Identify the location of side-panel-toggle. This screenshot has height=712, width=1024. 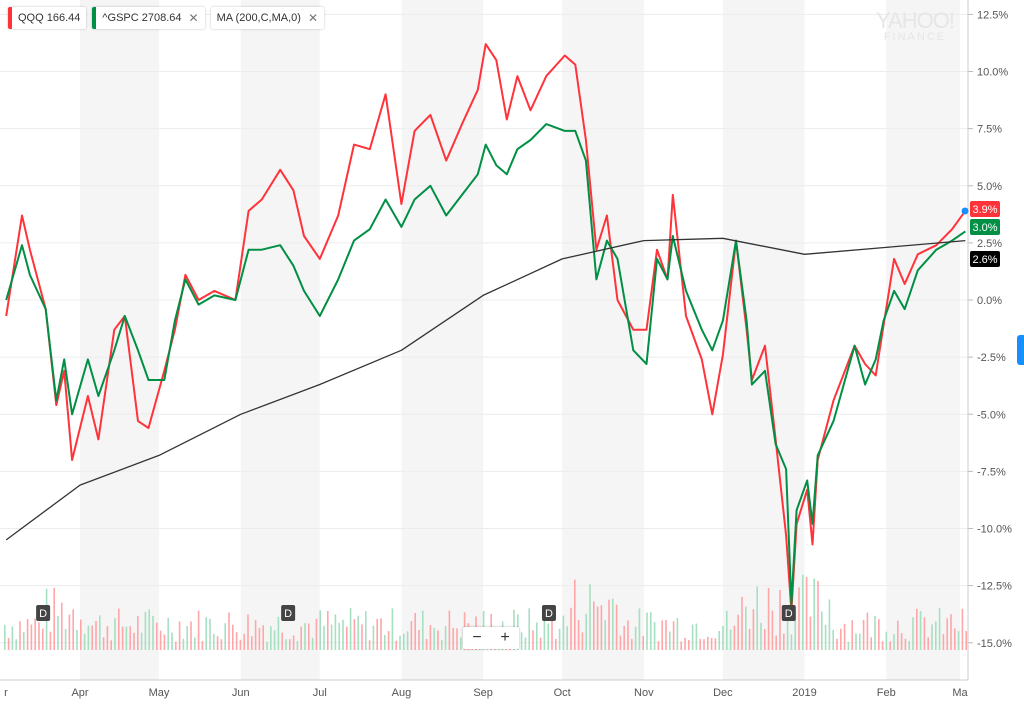
(1020, 350).